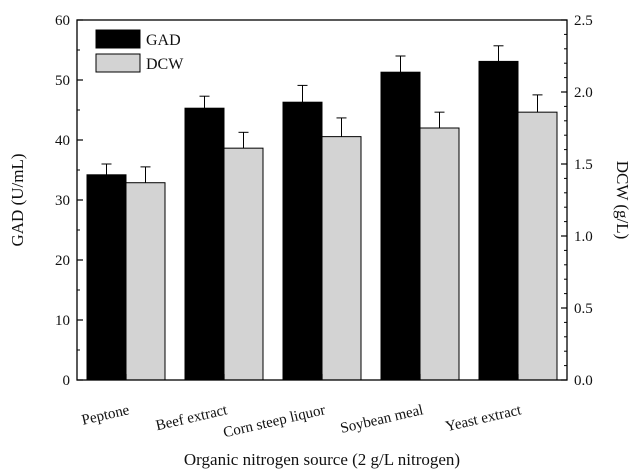 This screenshot has width=631, height=471. Describe the element at coordinates (163, 40) in the screenshot. I see `legend-label-gad: GAD` at that location.